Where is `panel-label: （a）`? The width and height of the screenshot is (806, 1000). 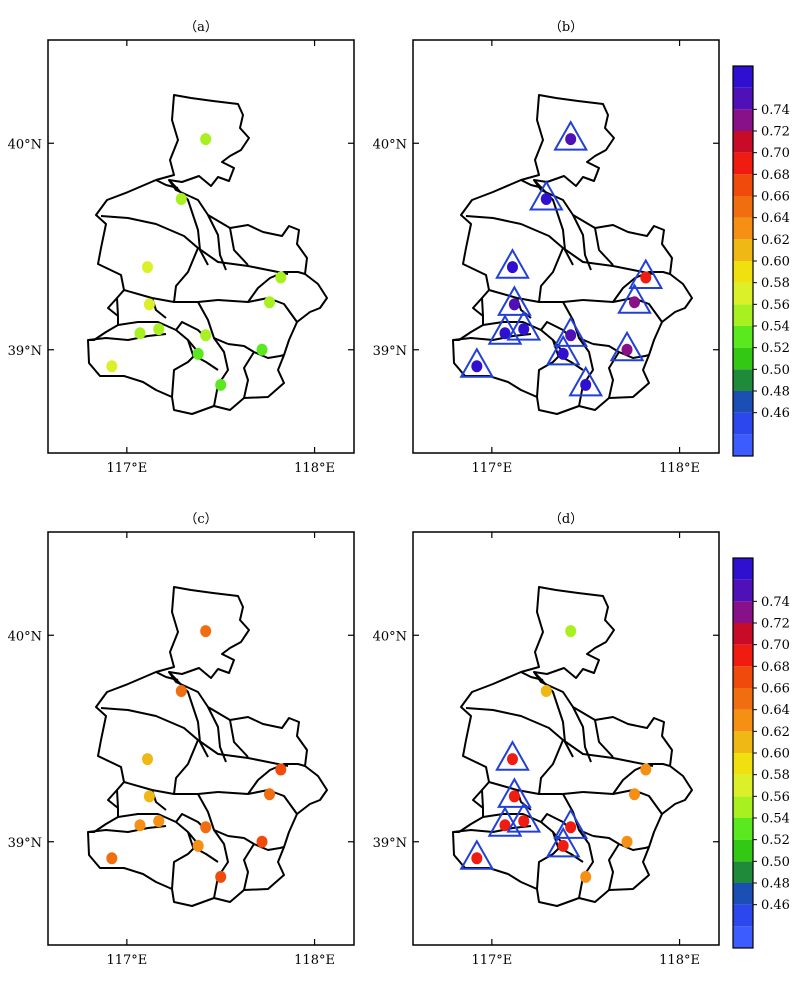
panel-label: （a） is located at coordinates (201, 27).